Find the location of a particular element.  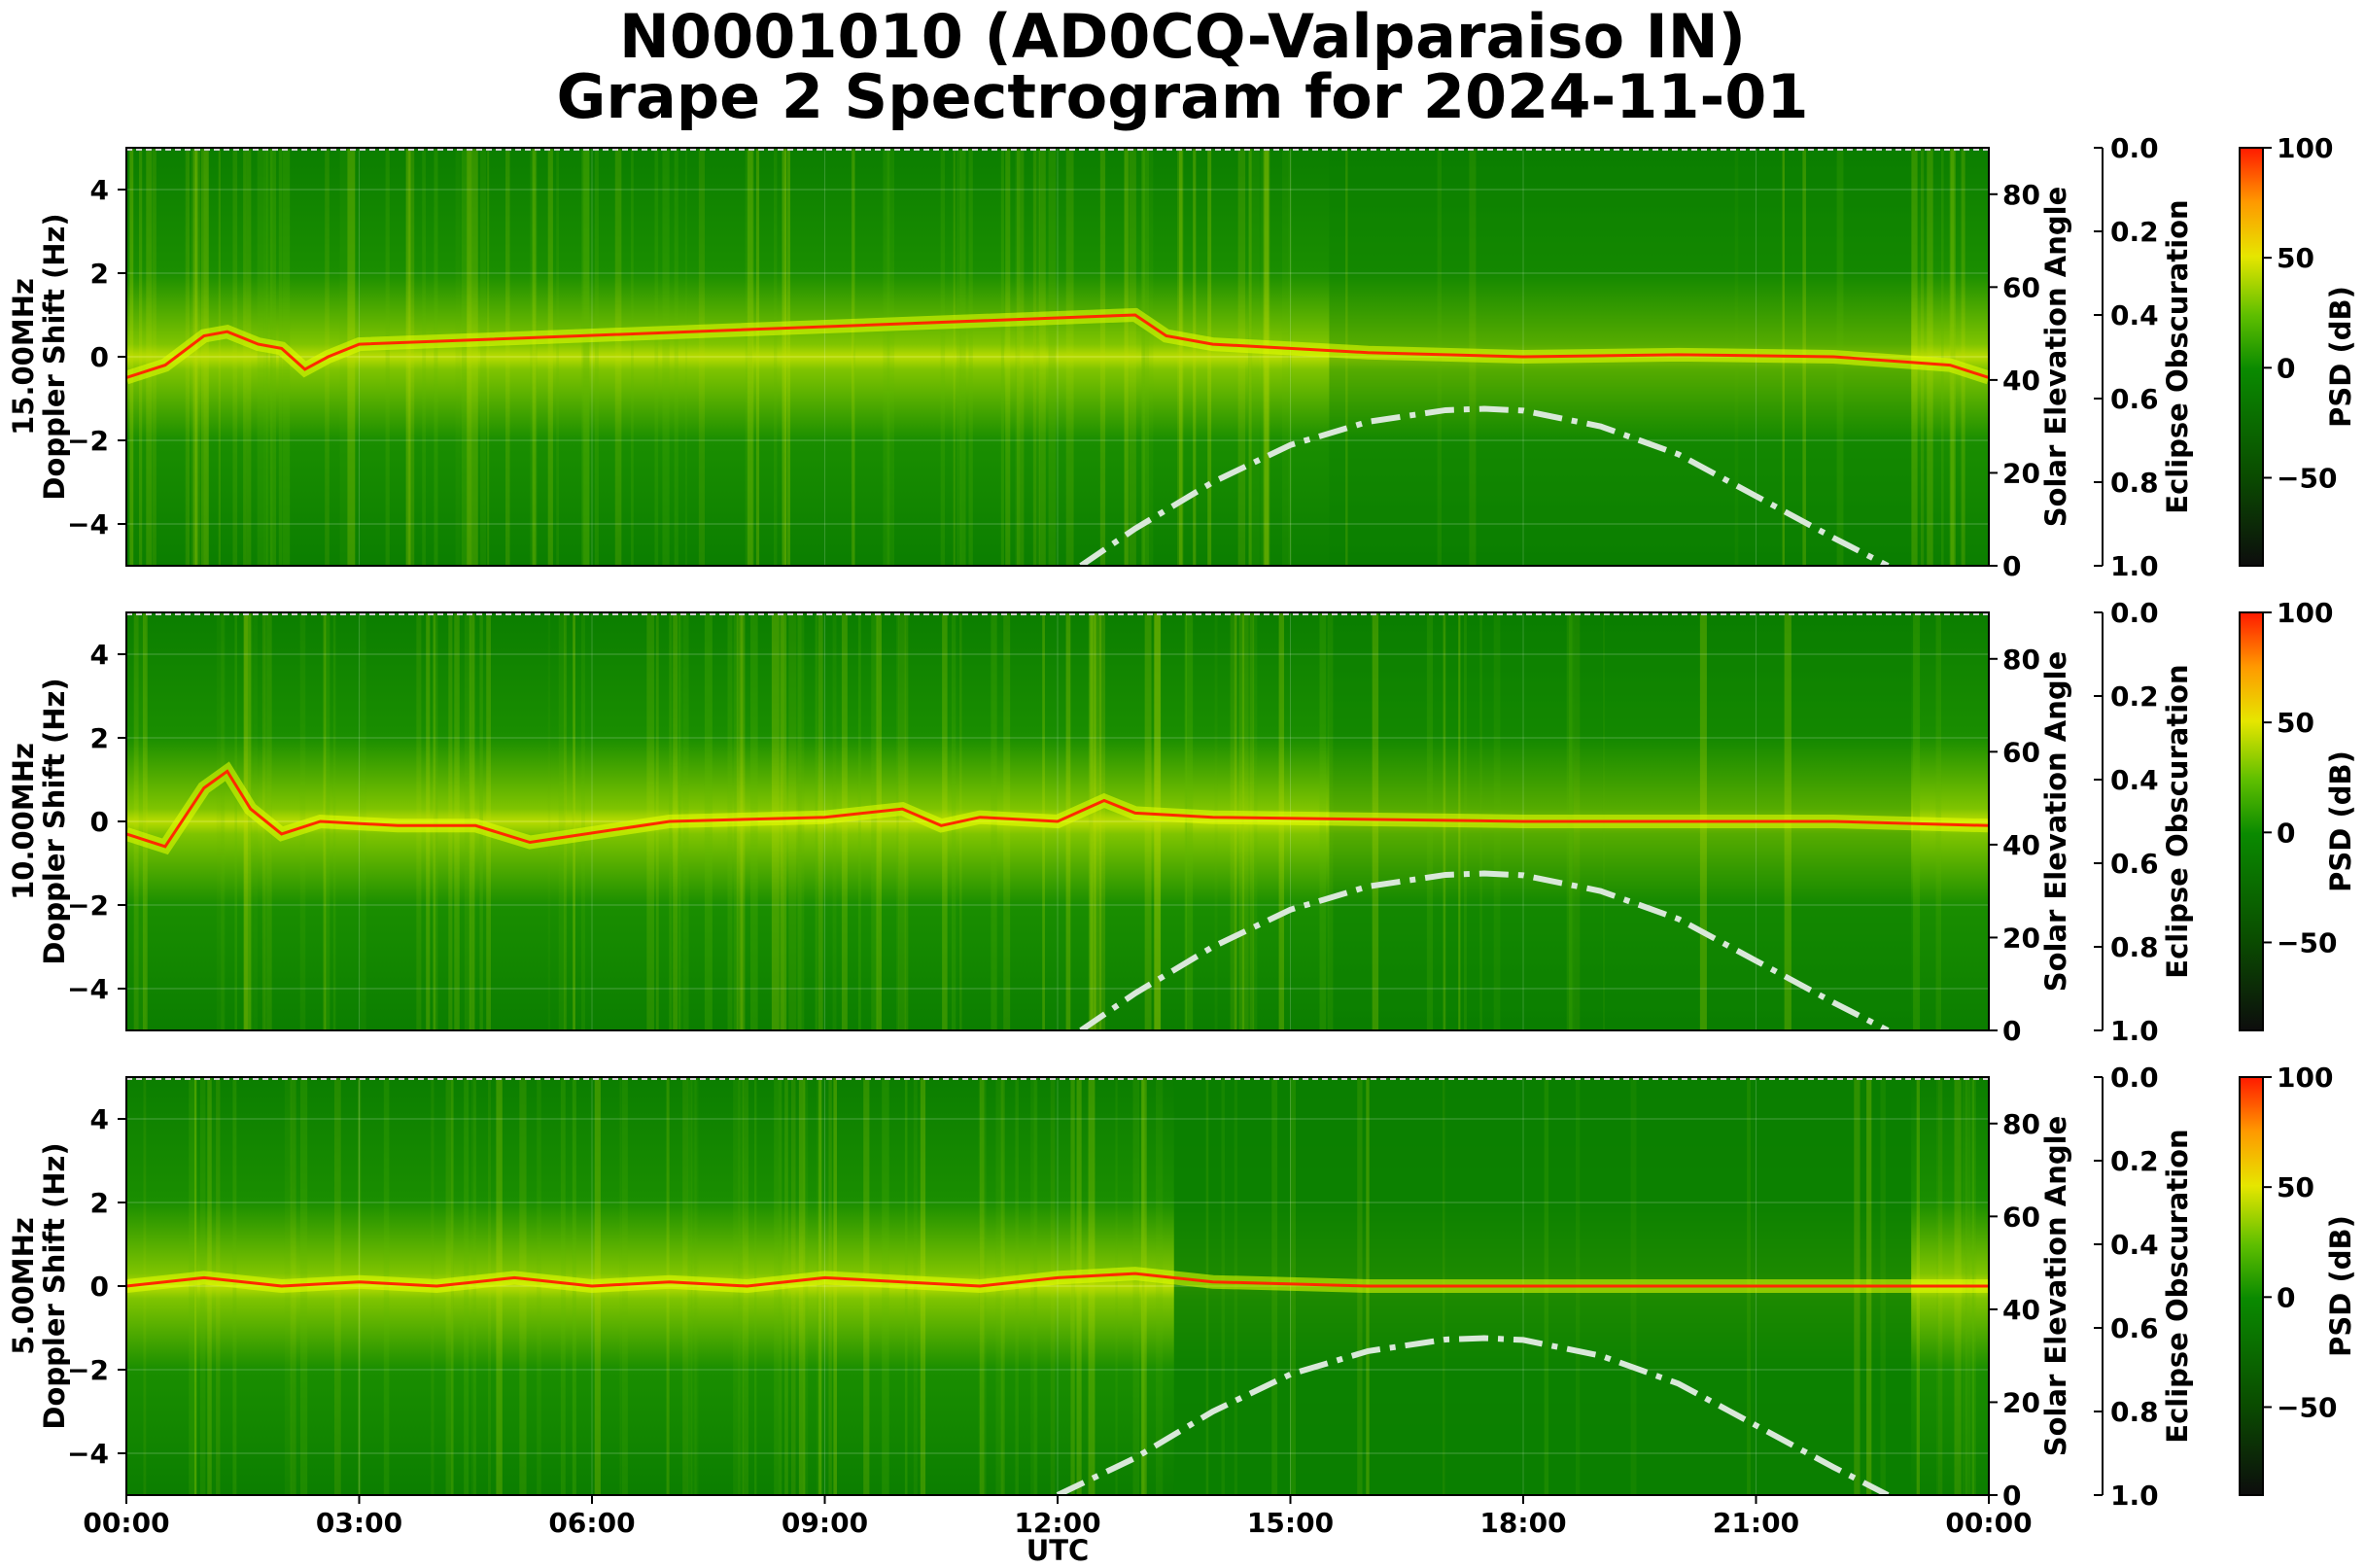

y-tick-label: 2 is located at coordinates (100, 274).